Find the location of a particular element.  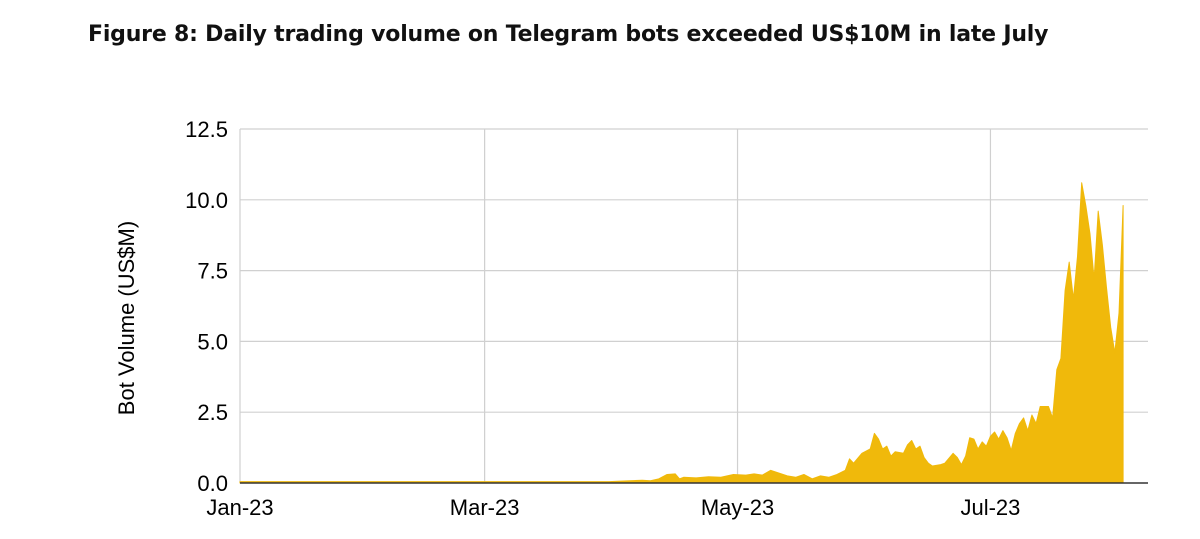

y-tick-label: 0.0 is located at coordinates (212, 483).